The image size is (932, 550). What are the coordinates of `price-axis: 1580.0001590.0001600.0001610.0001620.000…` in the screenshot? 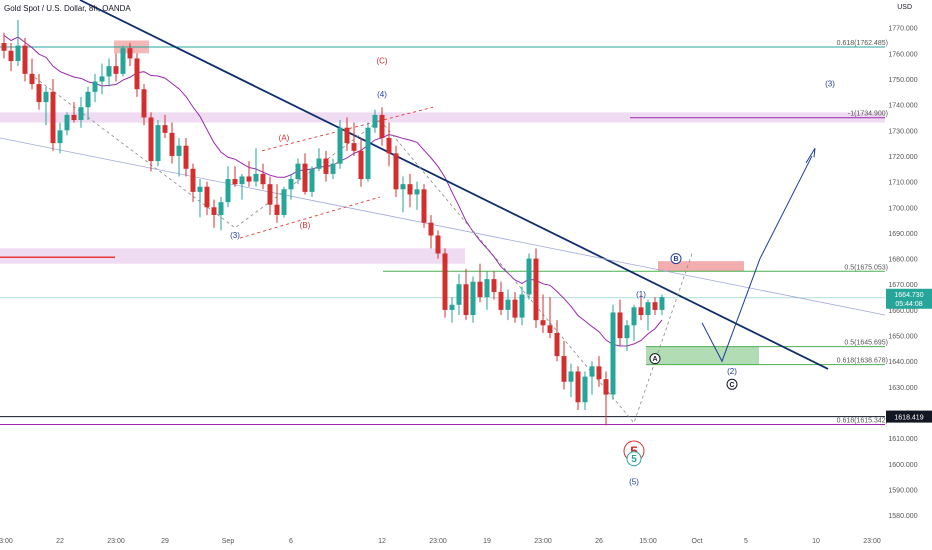 It's located at (909, 273).